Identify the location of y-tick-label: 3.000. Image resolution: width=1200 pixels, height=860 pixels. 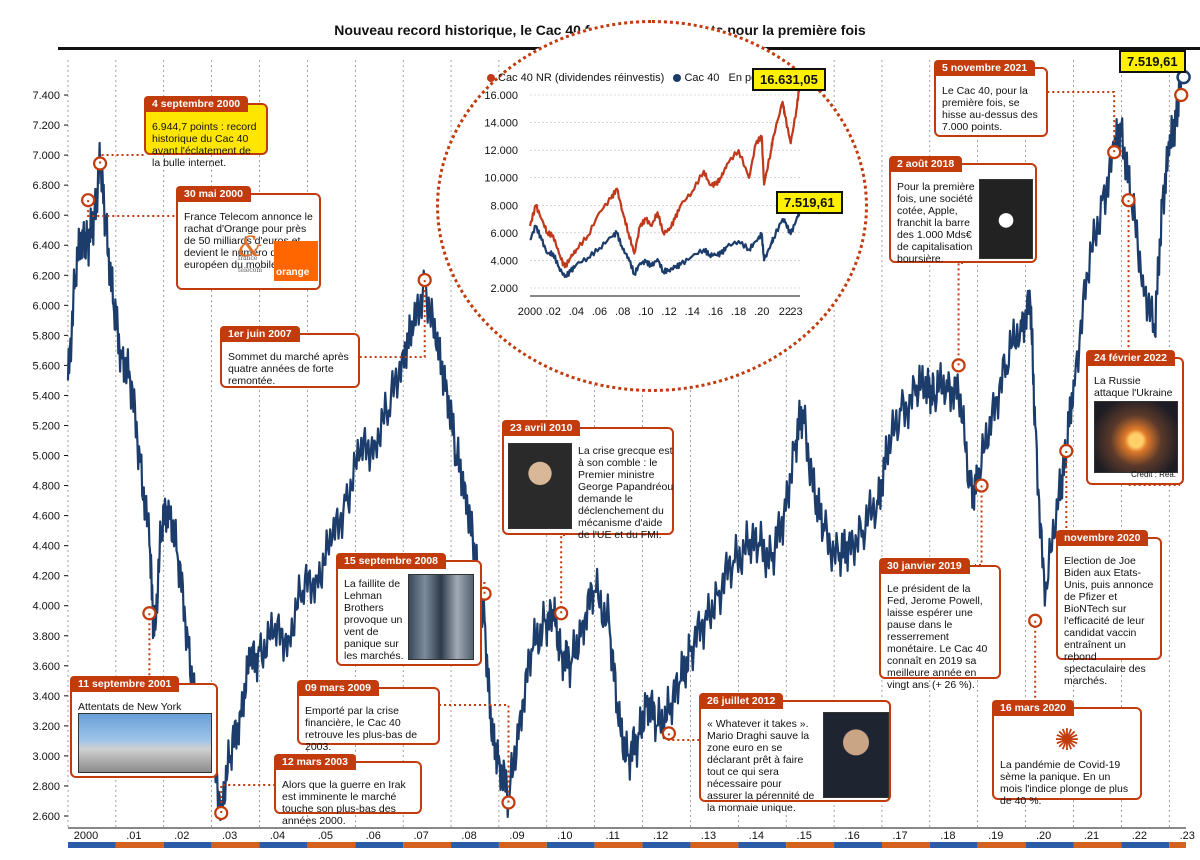
(46, 757).